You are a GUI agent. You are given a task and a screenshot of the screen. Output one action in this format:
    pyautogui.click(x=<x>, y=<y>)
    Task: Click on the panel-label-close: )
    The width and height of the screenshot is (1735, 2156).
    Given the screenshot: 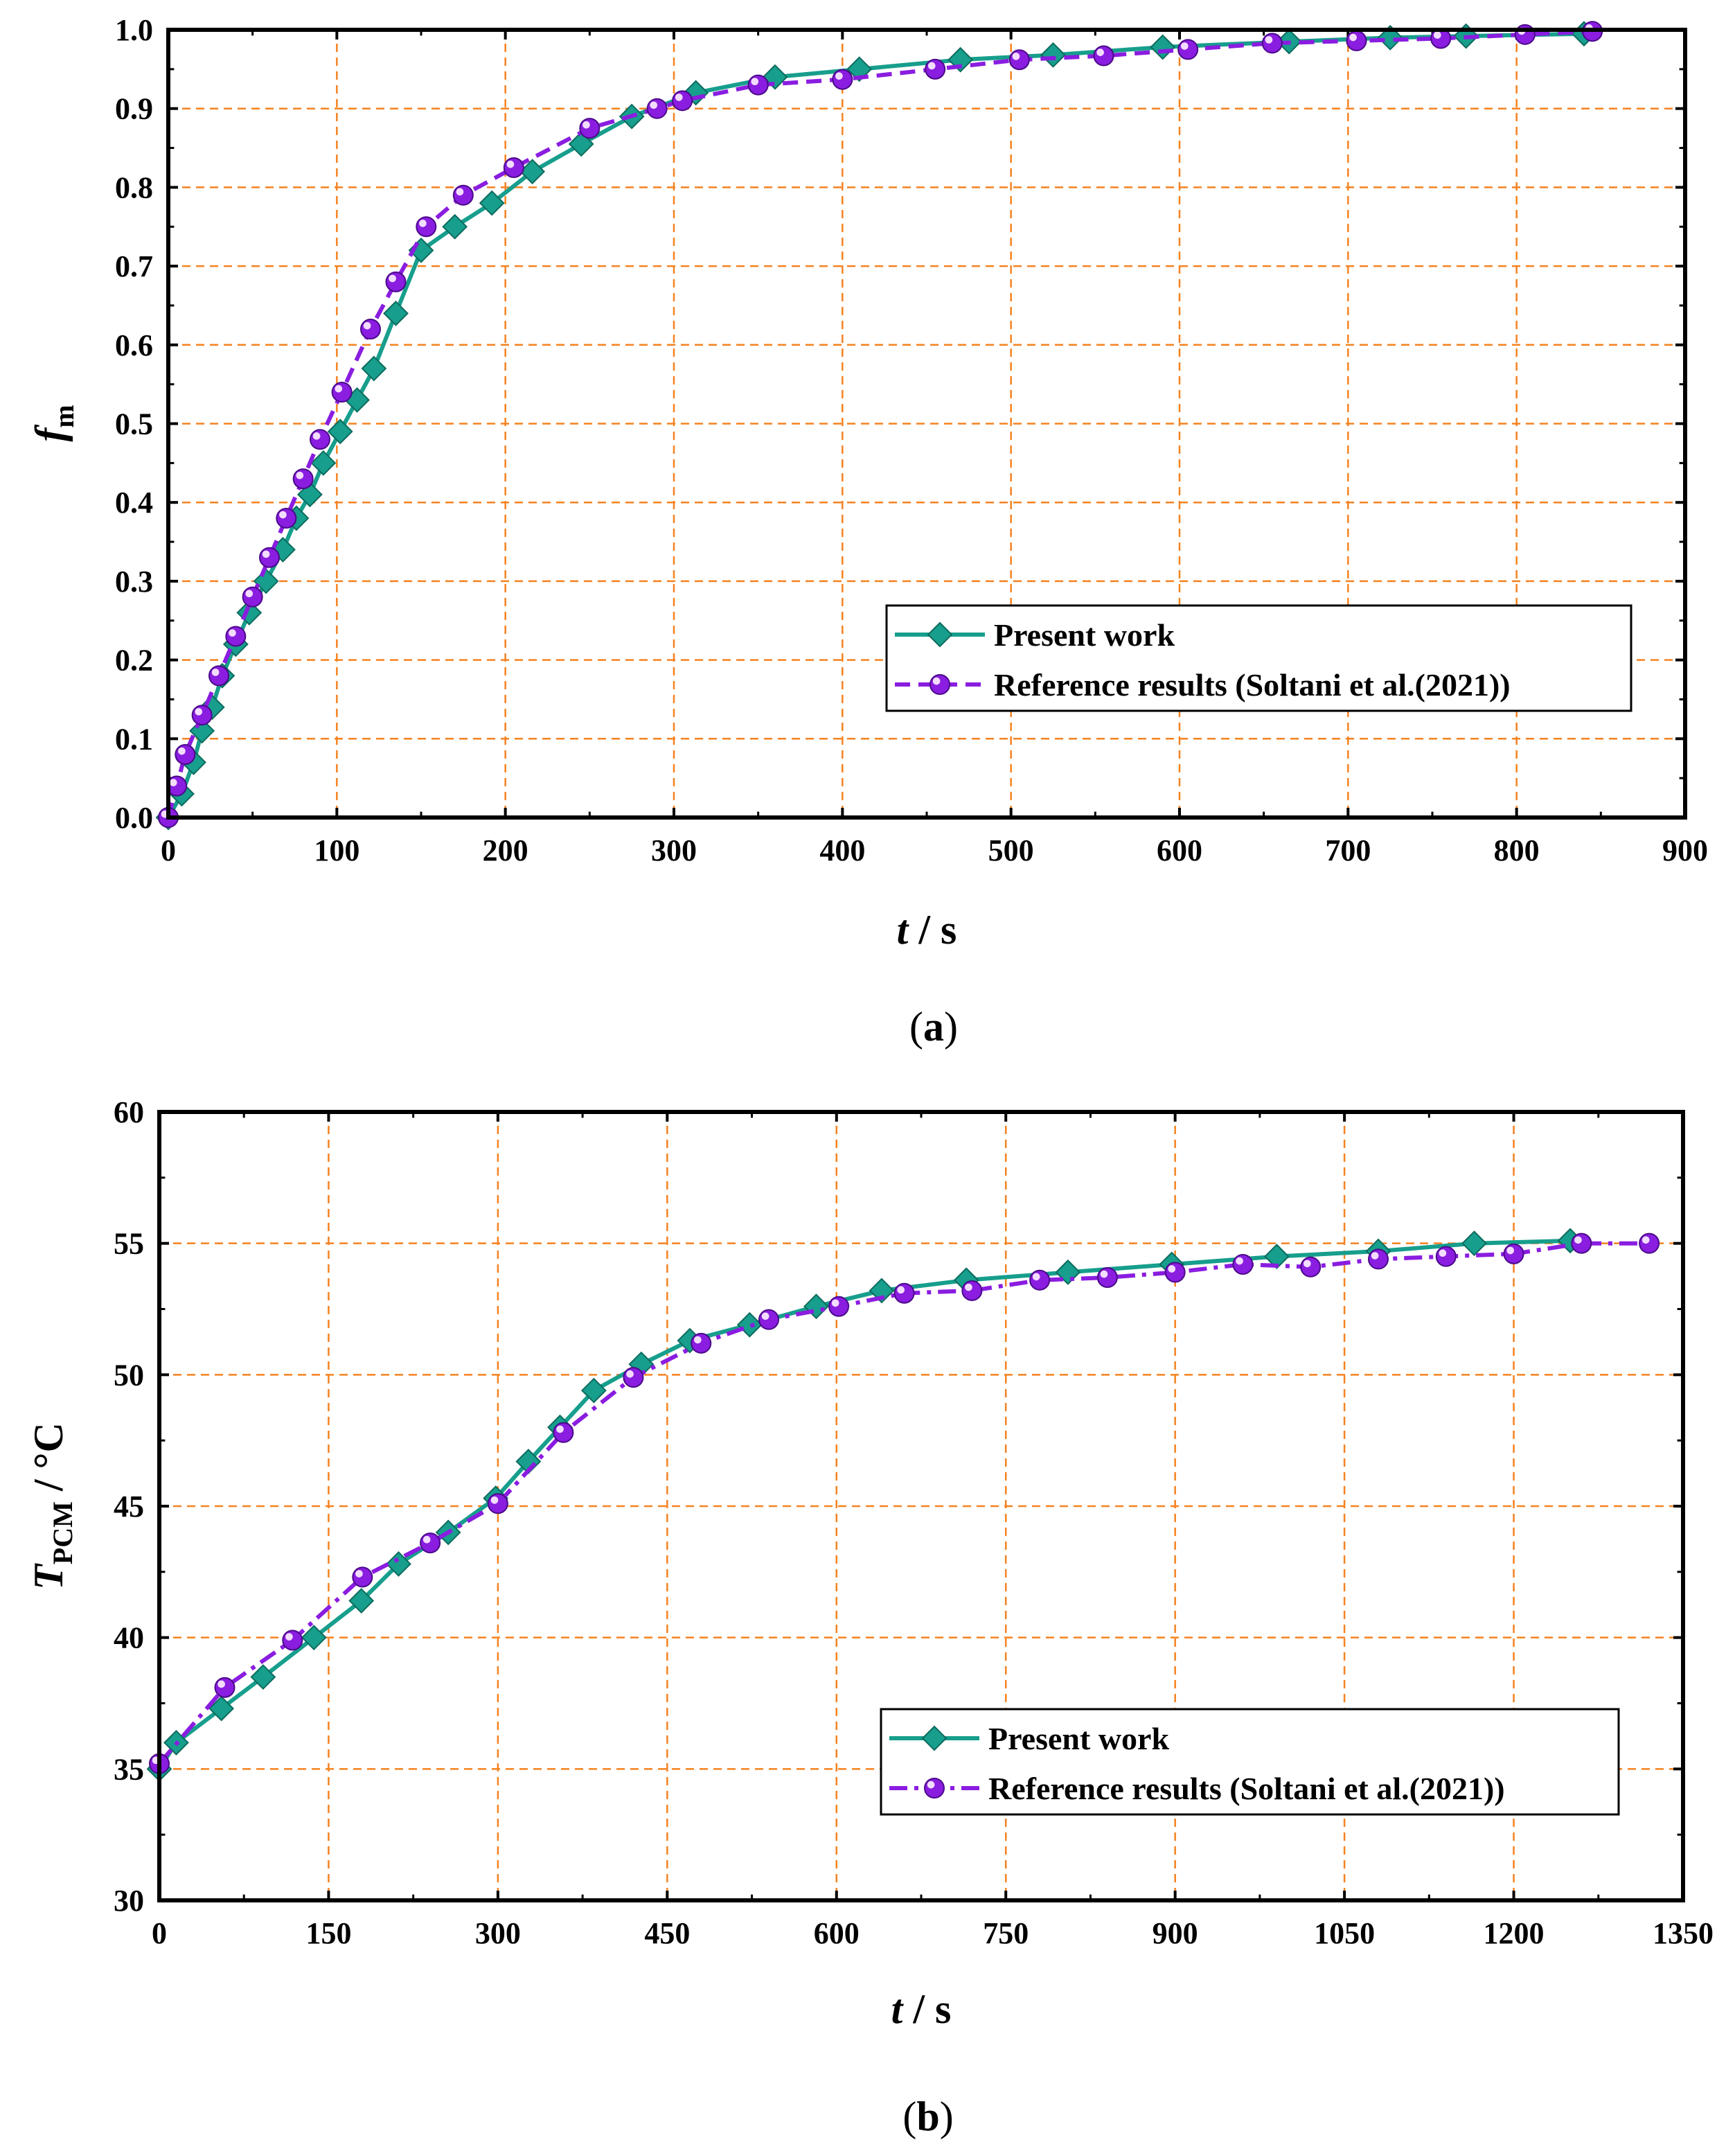 What is the action you would take?
    pyautogui.click(x=947, y=2116)
    